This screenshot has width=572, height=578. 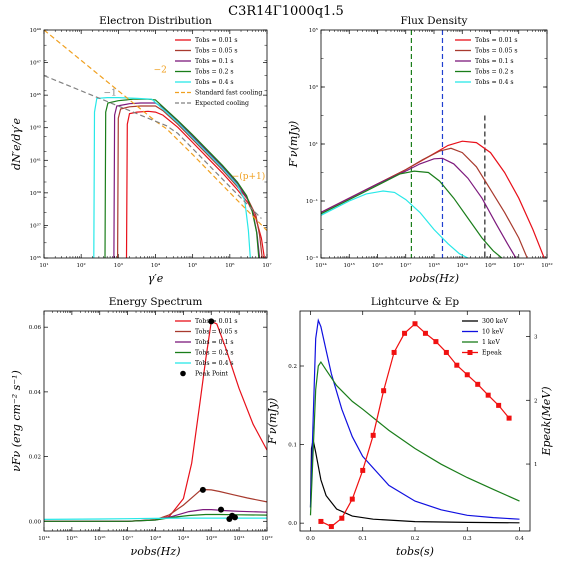 I want to click on x-tick-label: 0.0, so click(x=310, y=539).